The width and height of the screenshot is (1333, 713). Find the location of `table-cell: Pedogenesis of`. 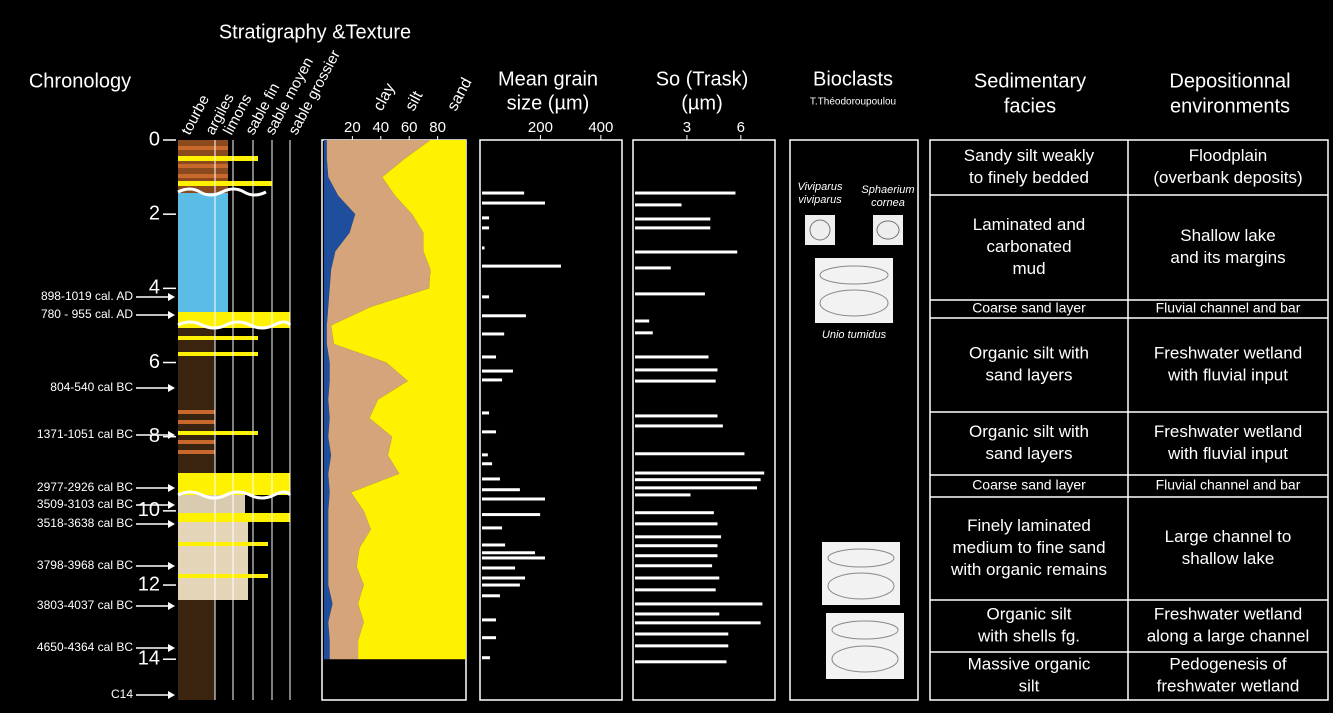

table-cell: Pedogenesis of is located at coordinates (1227, 663).